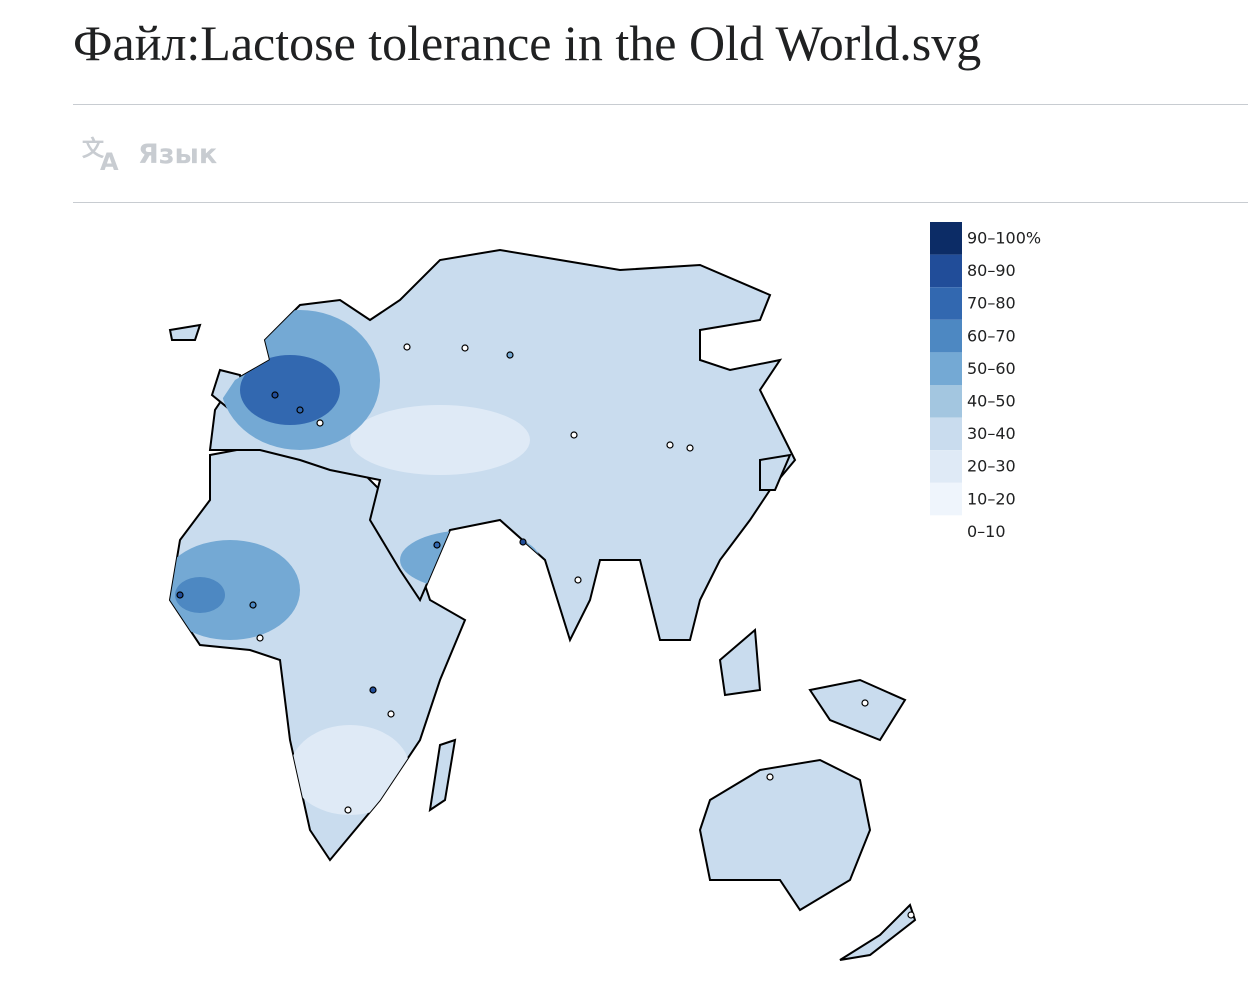  Describe the element at coordinates (991, 466) in the screenshot. I see `legend-label: 20–30` at that location.